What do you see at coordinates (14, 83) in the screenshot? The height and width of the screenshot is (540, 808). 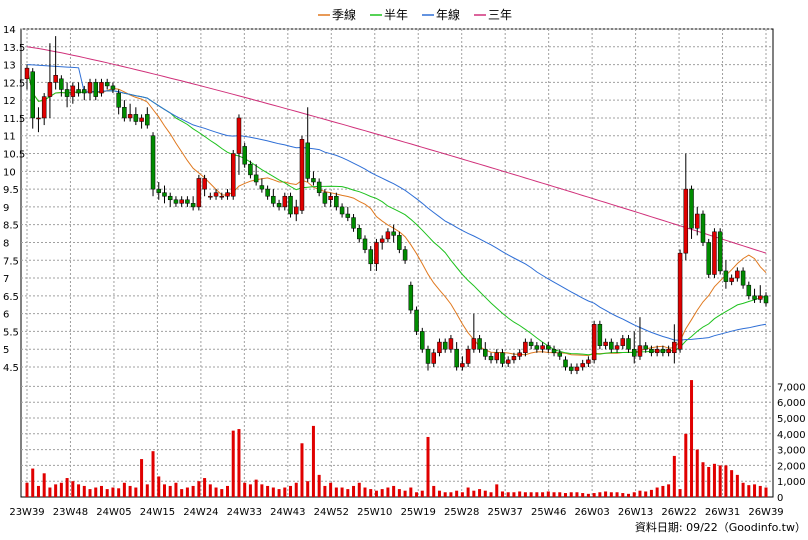 I see `price-tick-label: 12.5` at bounding box center [14, 83].